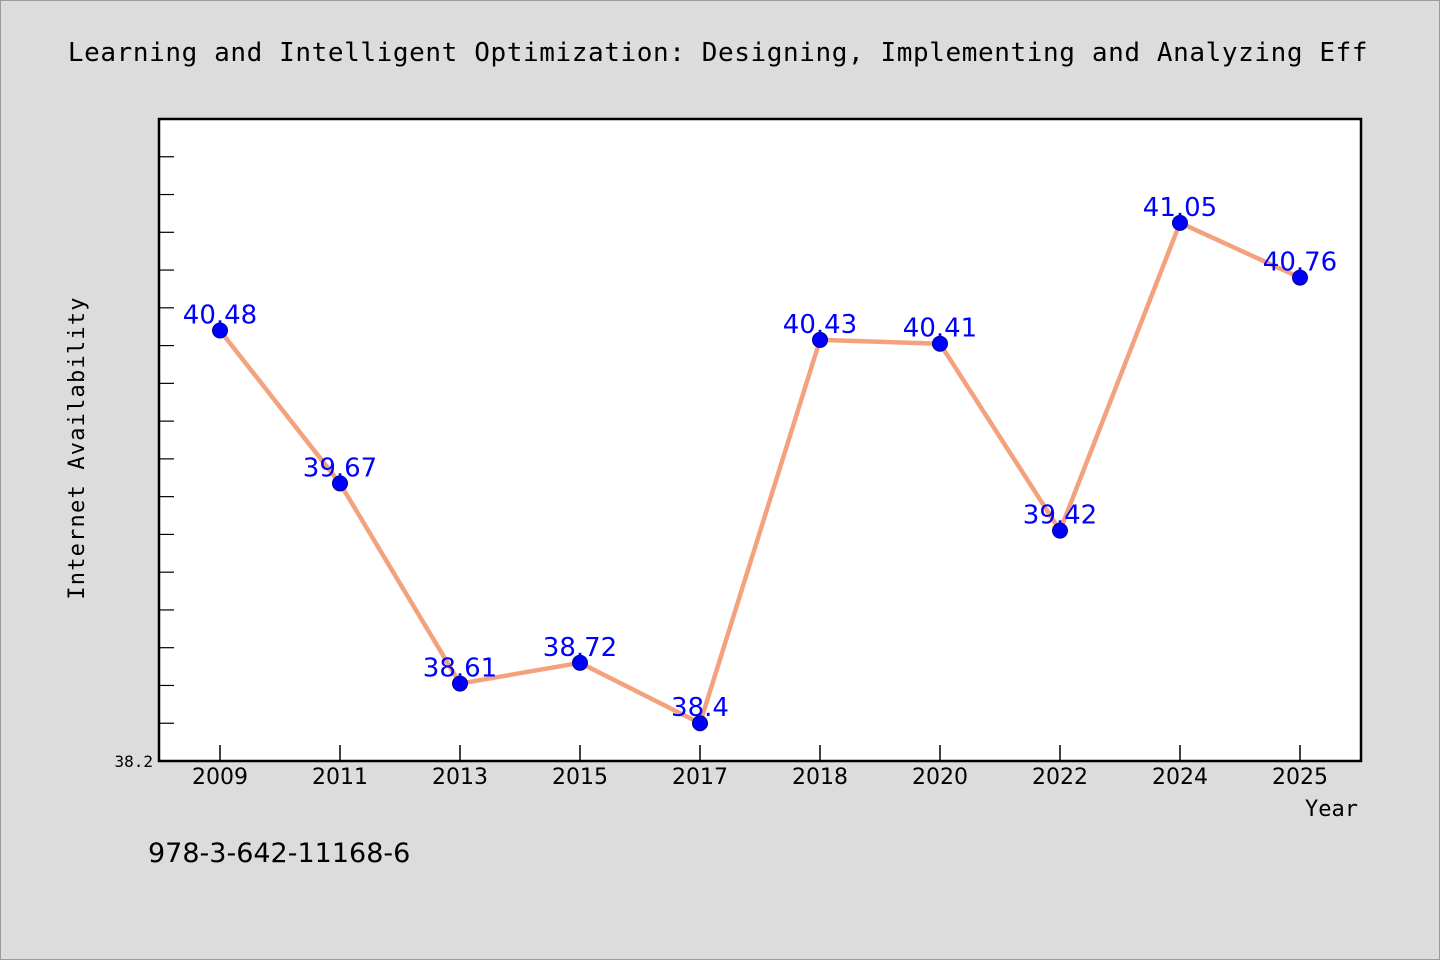 The image size is (1440, 960). I want to click on x-axis: 2009 2011 2013 2015 2017 2018 2020 2022 2024 2025, so click(760, 767).